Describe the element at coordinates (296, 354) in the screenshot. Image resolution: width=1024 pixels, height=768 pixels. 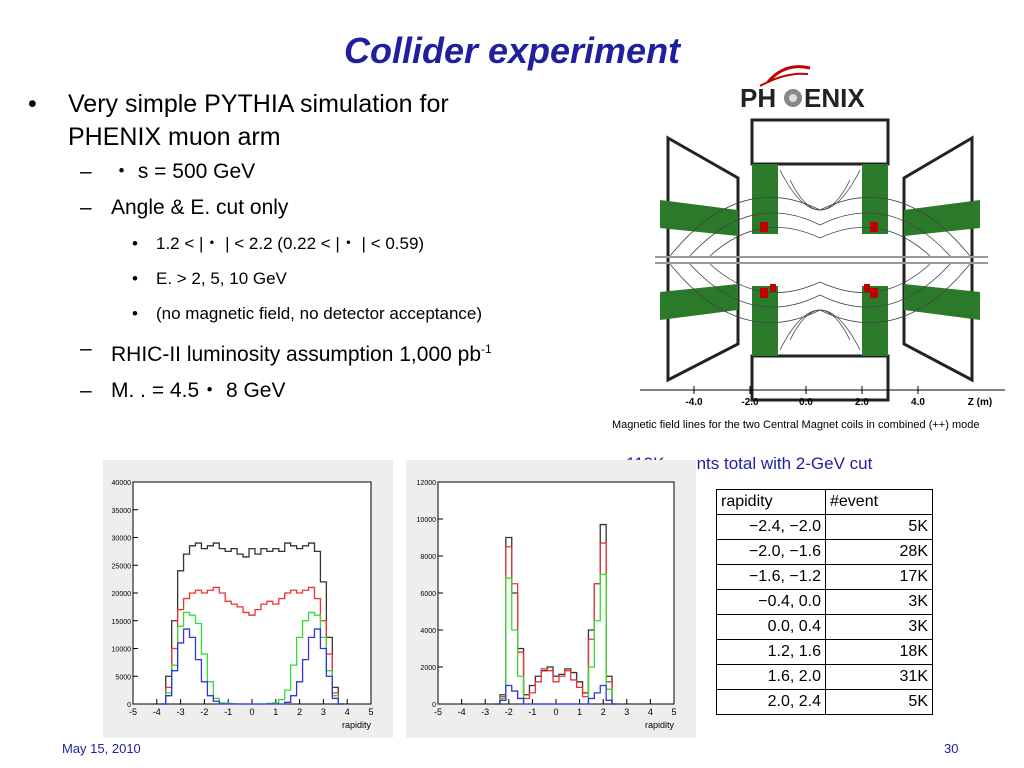
I see `sub-bullet-luminosity-text: RHIC-II luminosity assumption 1,000 pb` at that location.